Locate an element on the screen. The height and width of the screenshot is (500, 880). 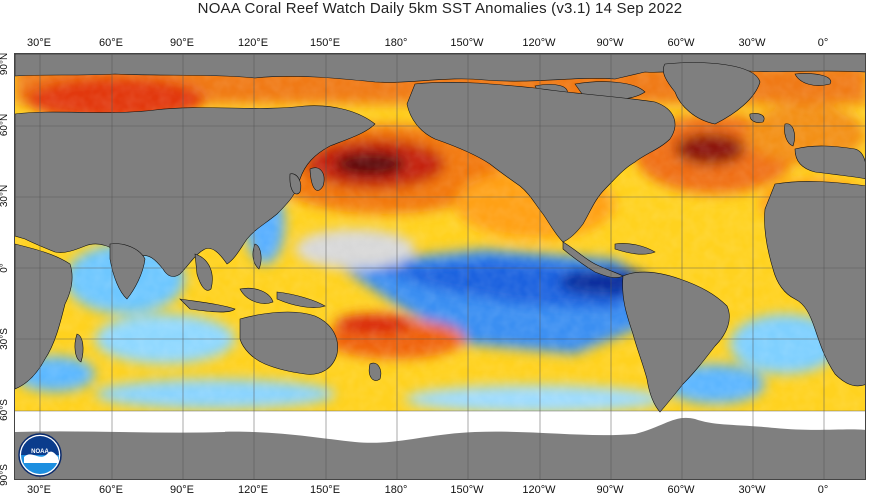
lat-label-60n: 60°N is located at coordinates (5, 125).